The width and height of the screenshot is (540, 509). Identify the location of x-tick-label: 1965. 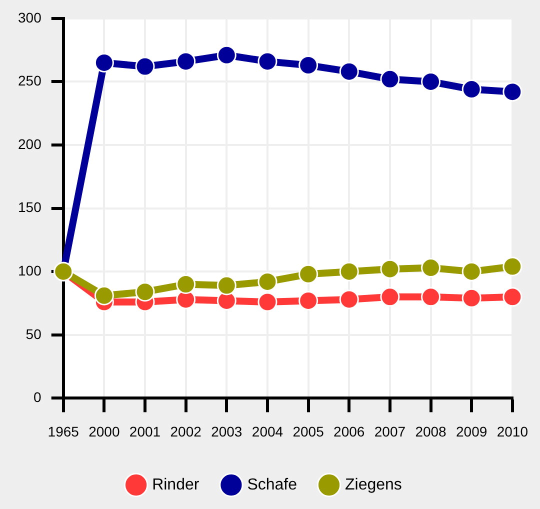
(64, 431).